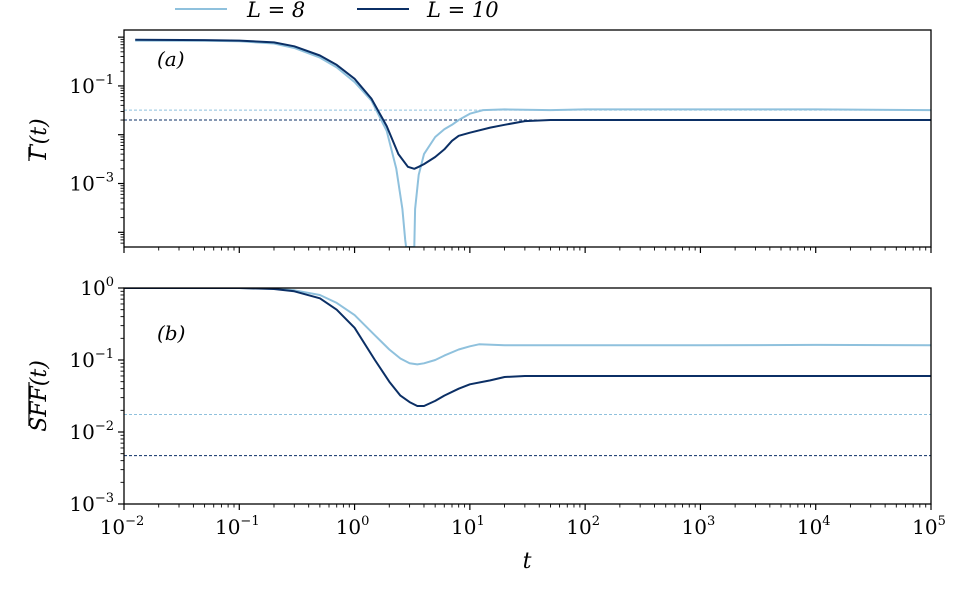  What do you see at coordinates (929, 526) in the screenshot?
I see `x-tick-label: 10⁵` at bounding box center [929, 526].